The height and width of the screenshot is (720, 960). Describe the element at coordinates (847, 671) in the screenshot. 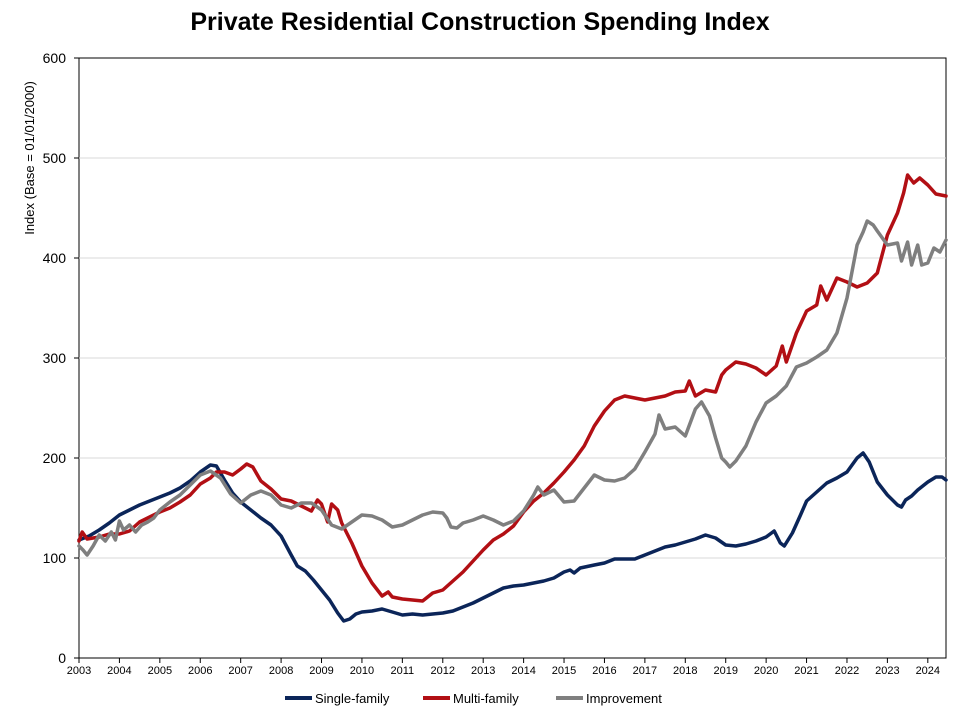

I see `x-tick-label: 2022` at that location.